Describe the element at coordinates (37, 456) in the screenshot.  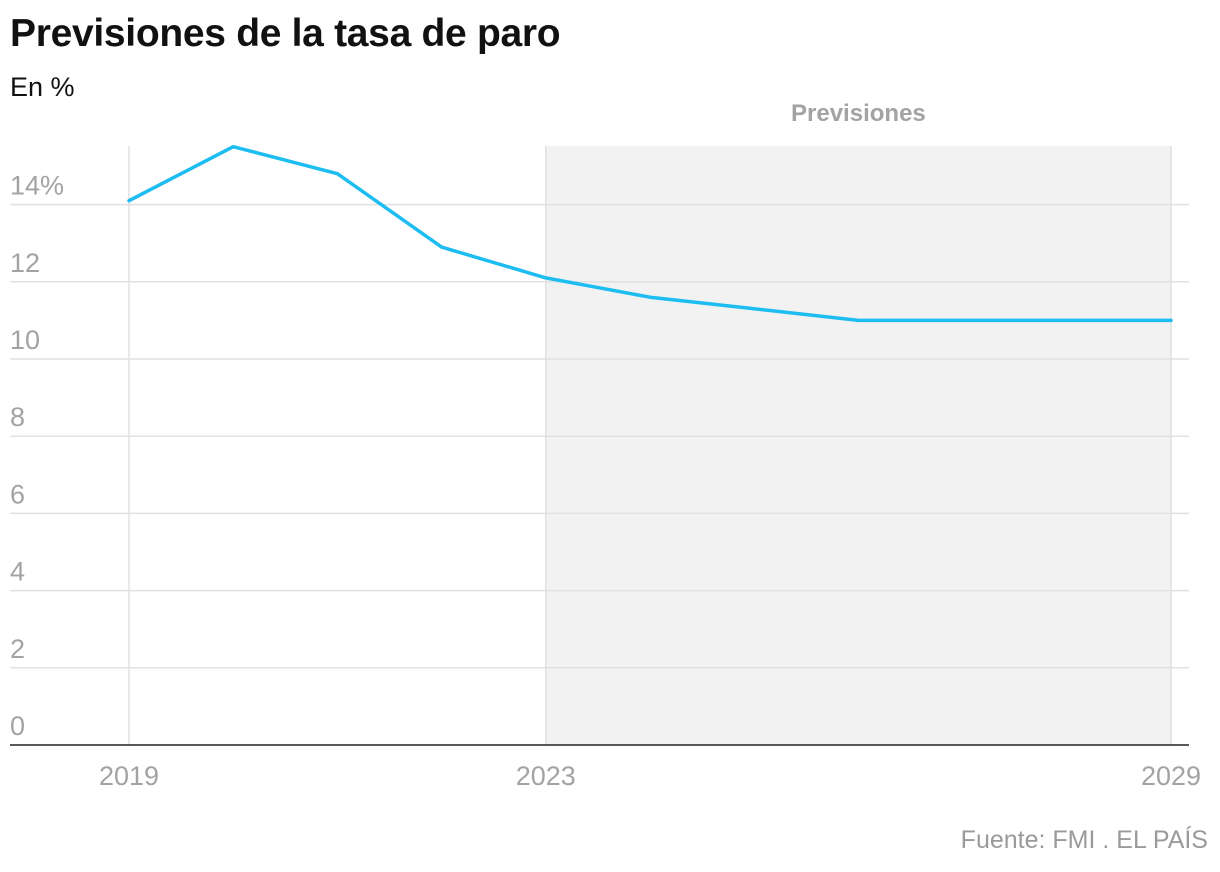
I see `y-tick-layer: 0 2 4 6 8 10 12 14%` at that location.